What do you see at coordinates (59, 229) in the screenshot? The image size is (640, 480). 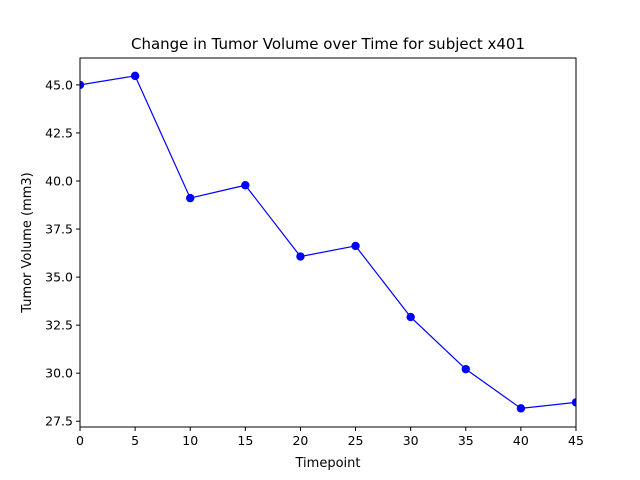 I see `y-tick-label: 37.5` at bounding box center [59, 229].